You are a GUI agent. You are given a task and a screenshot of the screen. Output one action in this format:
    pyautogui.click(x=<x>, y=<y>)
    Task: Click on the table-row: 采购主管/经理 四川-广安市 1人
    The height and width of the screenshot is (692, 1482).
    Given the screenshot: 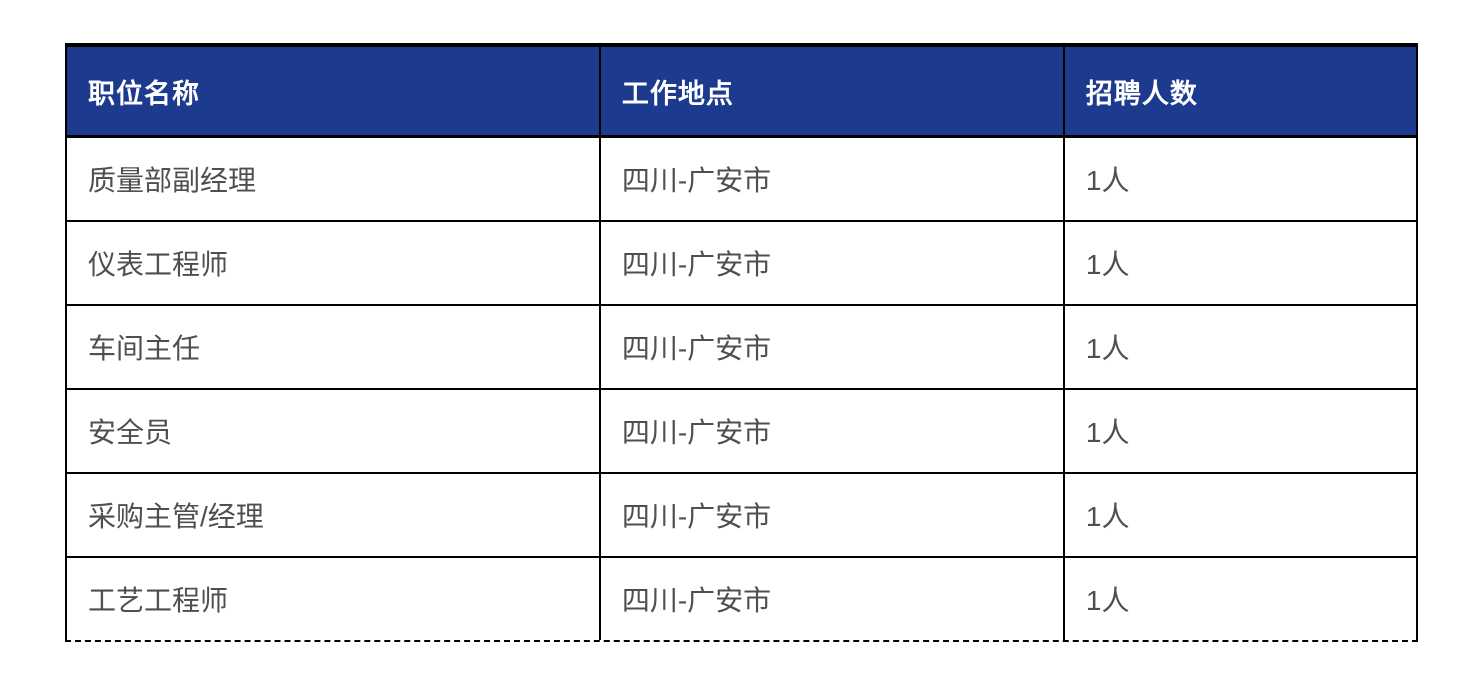 What is the action you would take?
    pyautogui.click(x=741, y=515)
    